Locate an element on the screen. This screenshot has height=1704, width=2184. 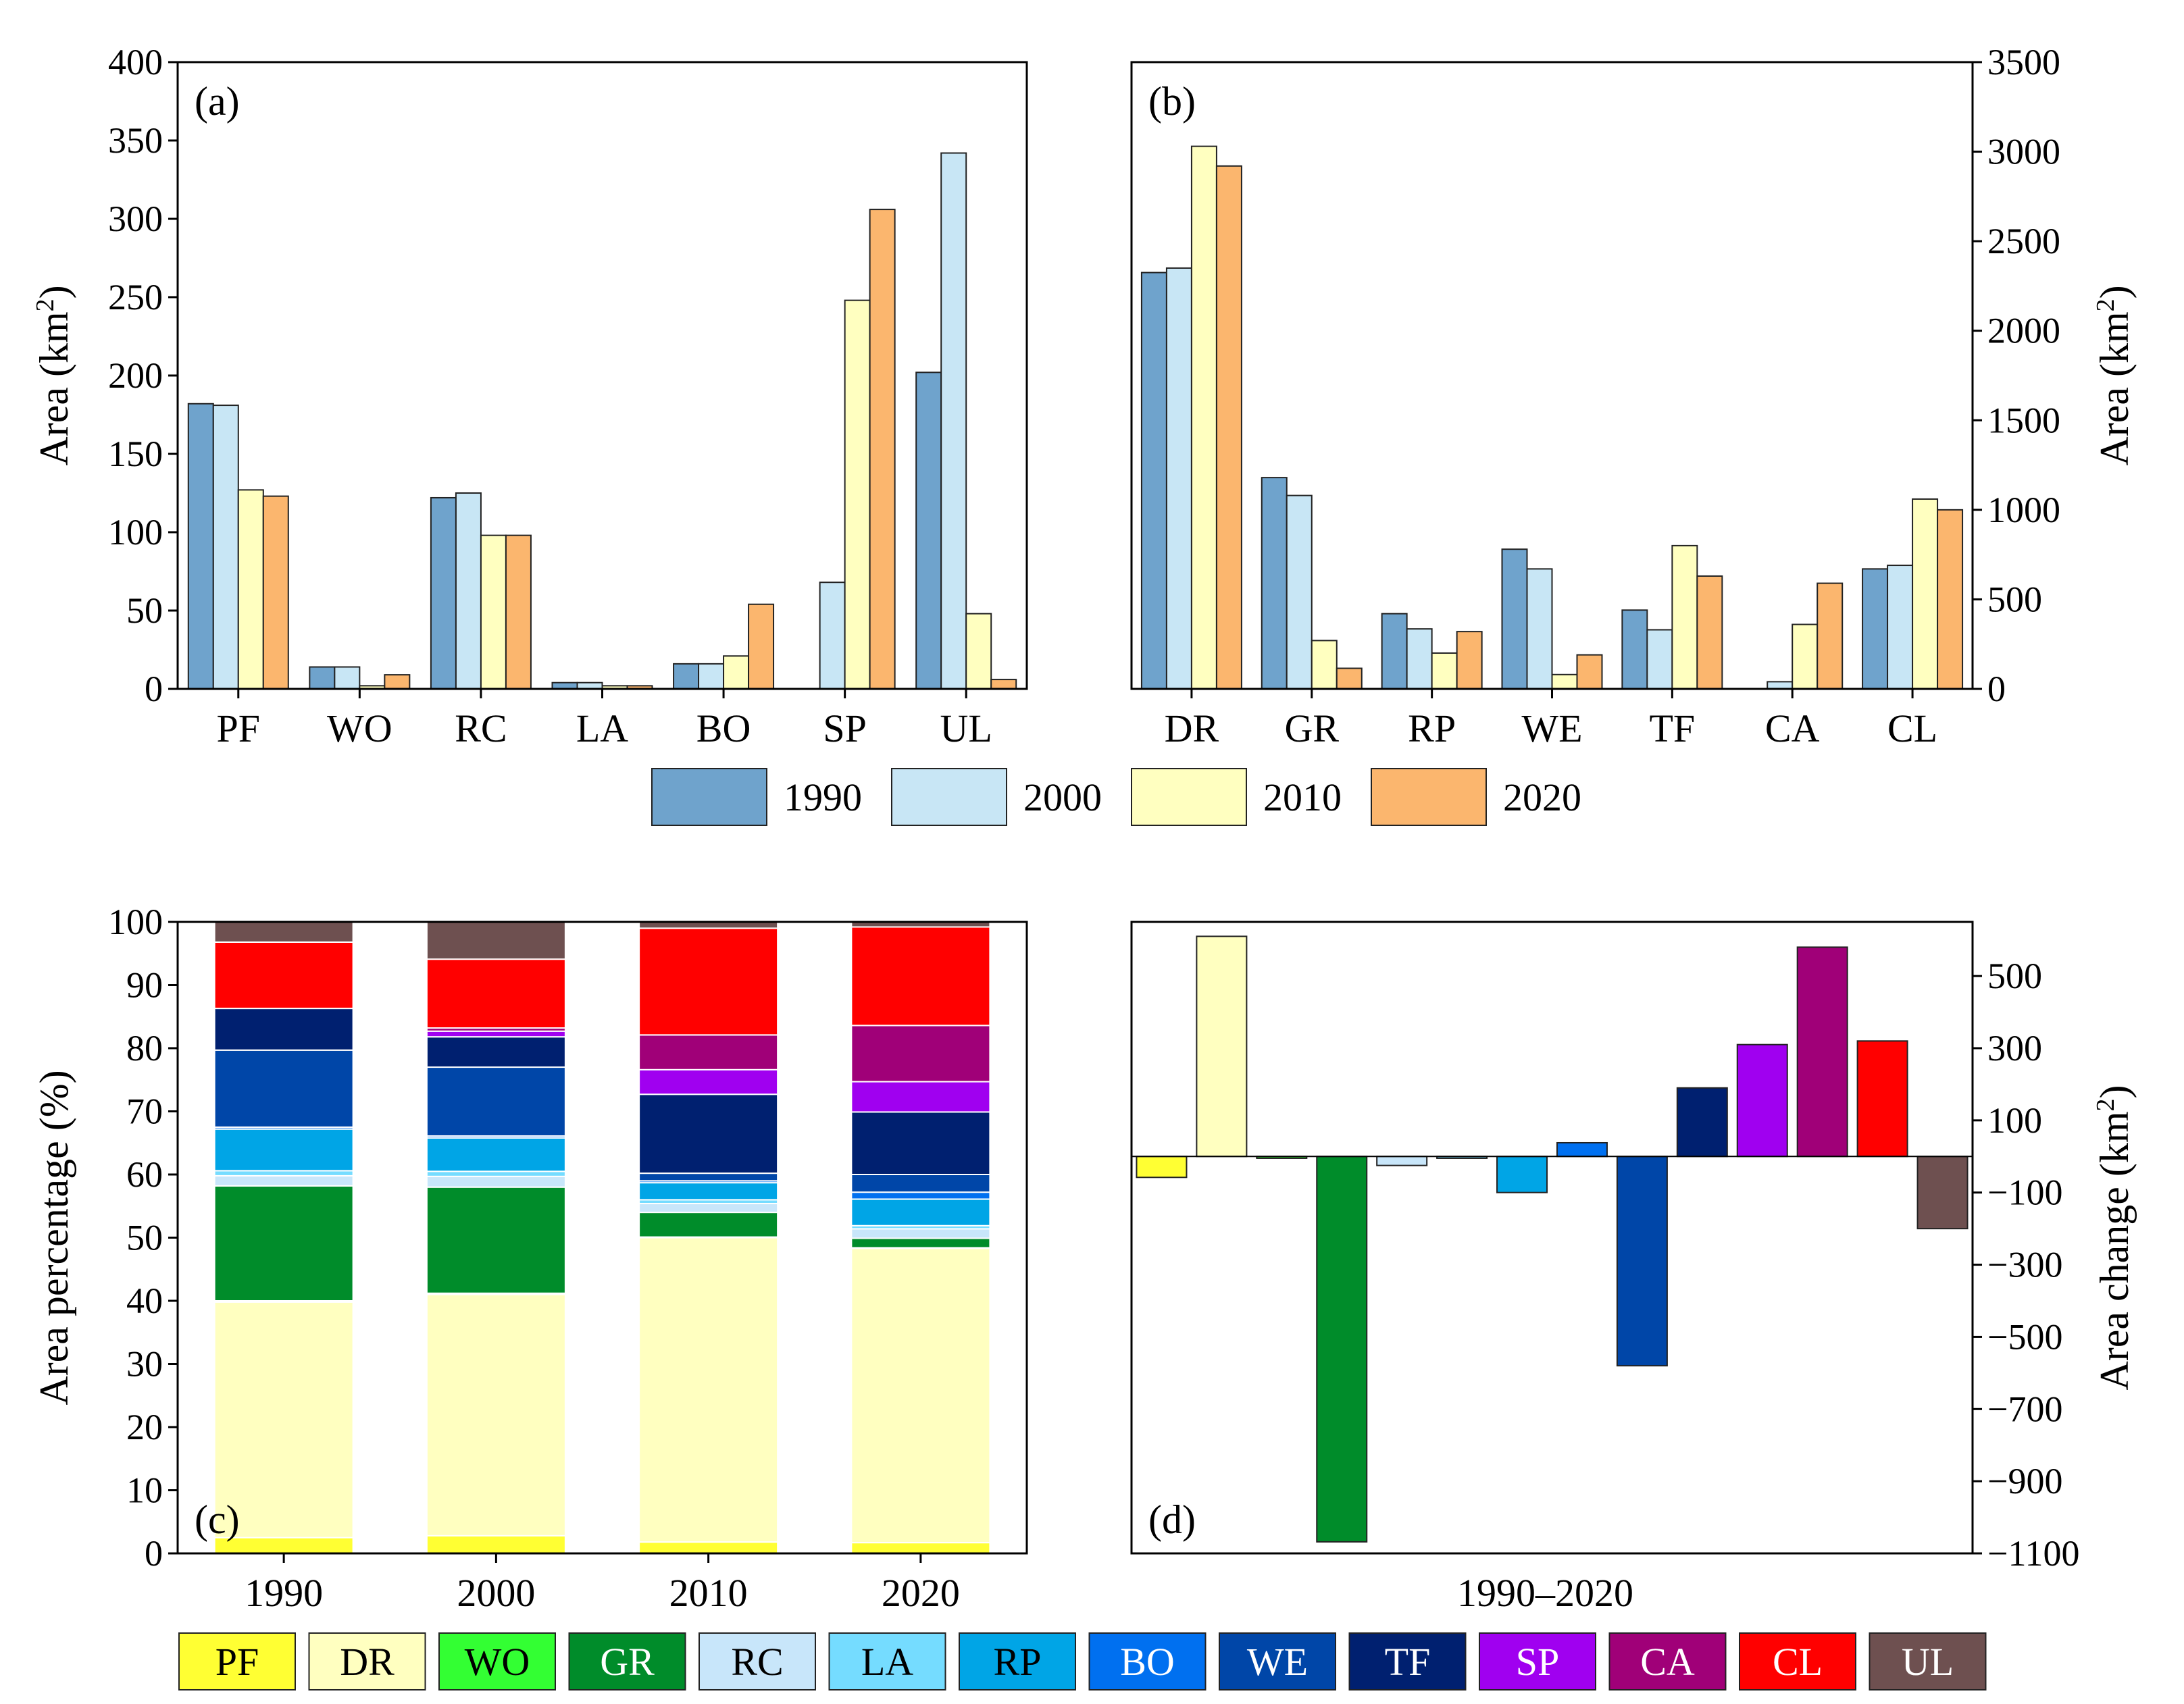
ylabel-b: Area (km2) is located at coordinates (2114, 375).